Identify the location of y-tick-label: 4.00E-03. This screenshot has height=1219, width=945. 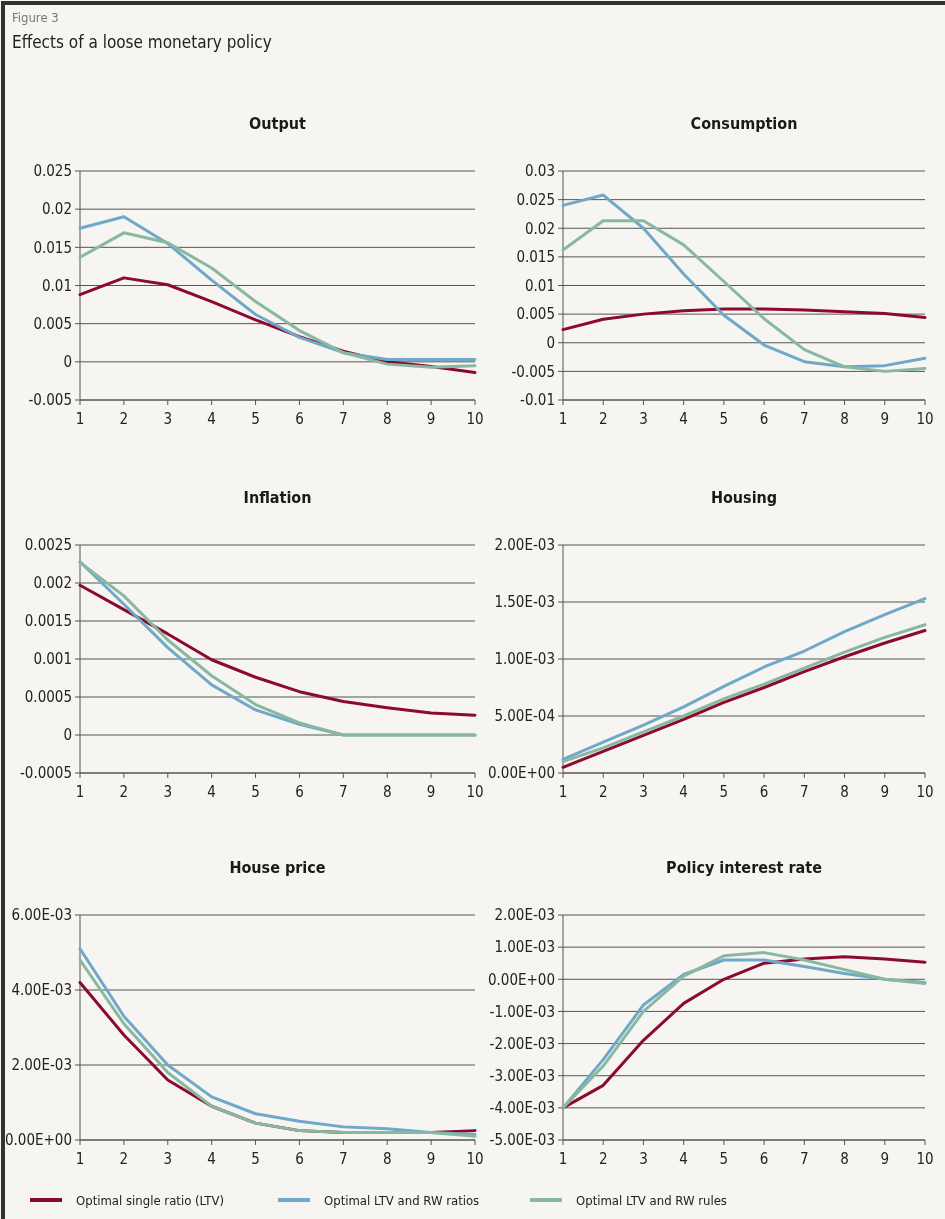
(41, 990).